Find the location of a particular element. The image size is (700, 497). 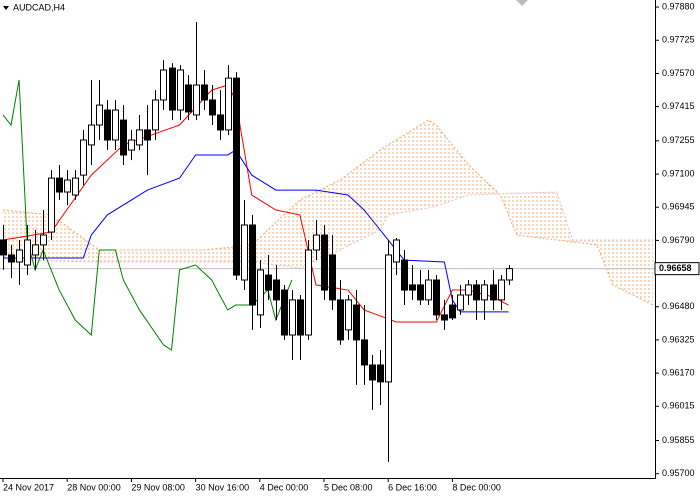

y-tick-label: 0.97880 is located at coordinates (678, 6).